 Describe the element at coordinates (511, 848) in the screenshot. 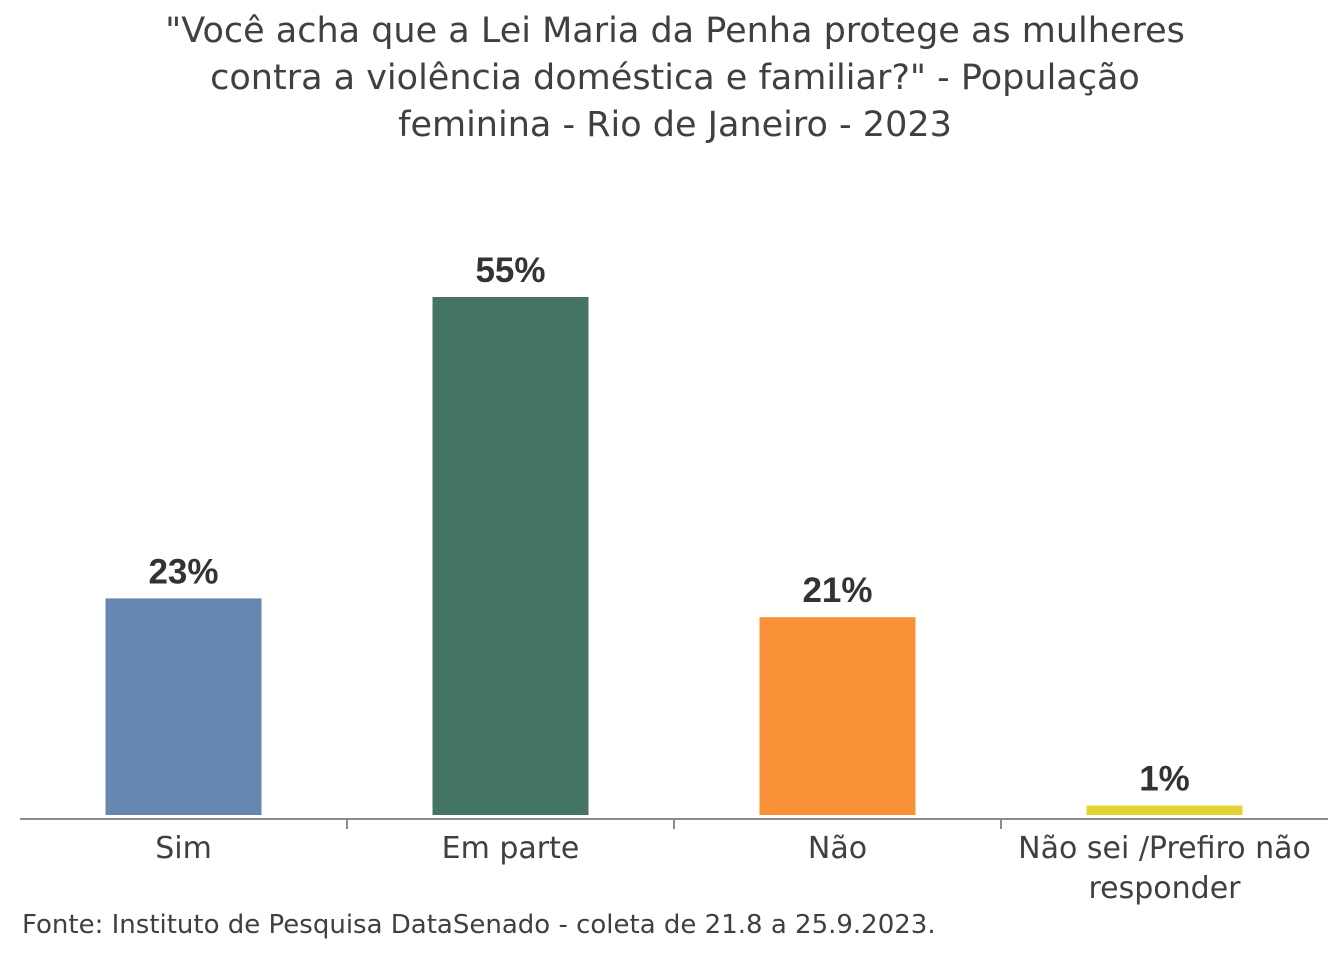

I see `category-label: Em parte` at that location.